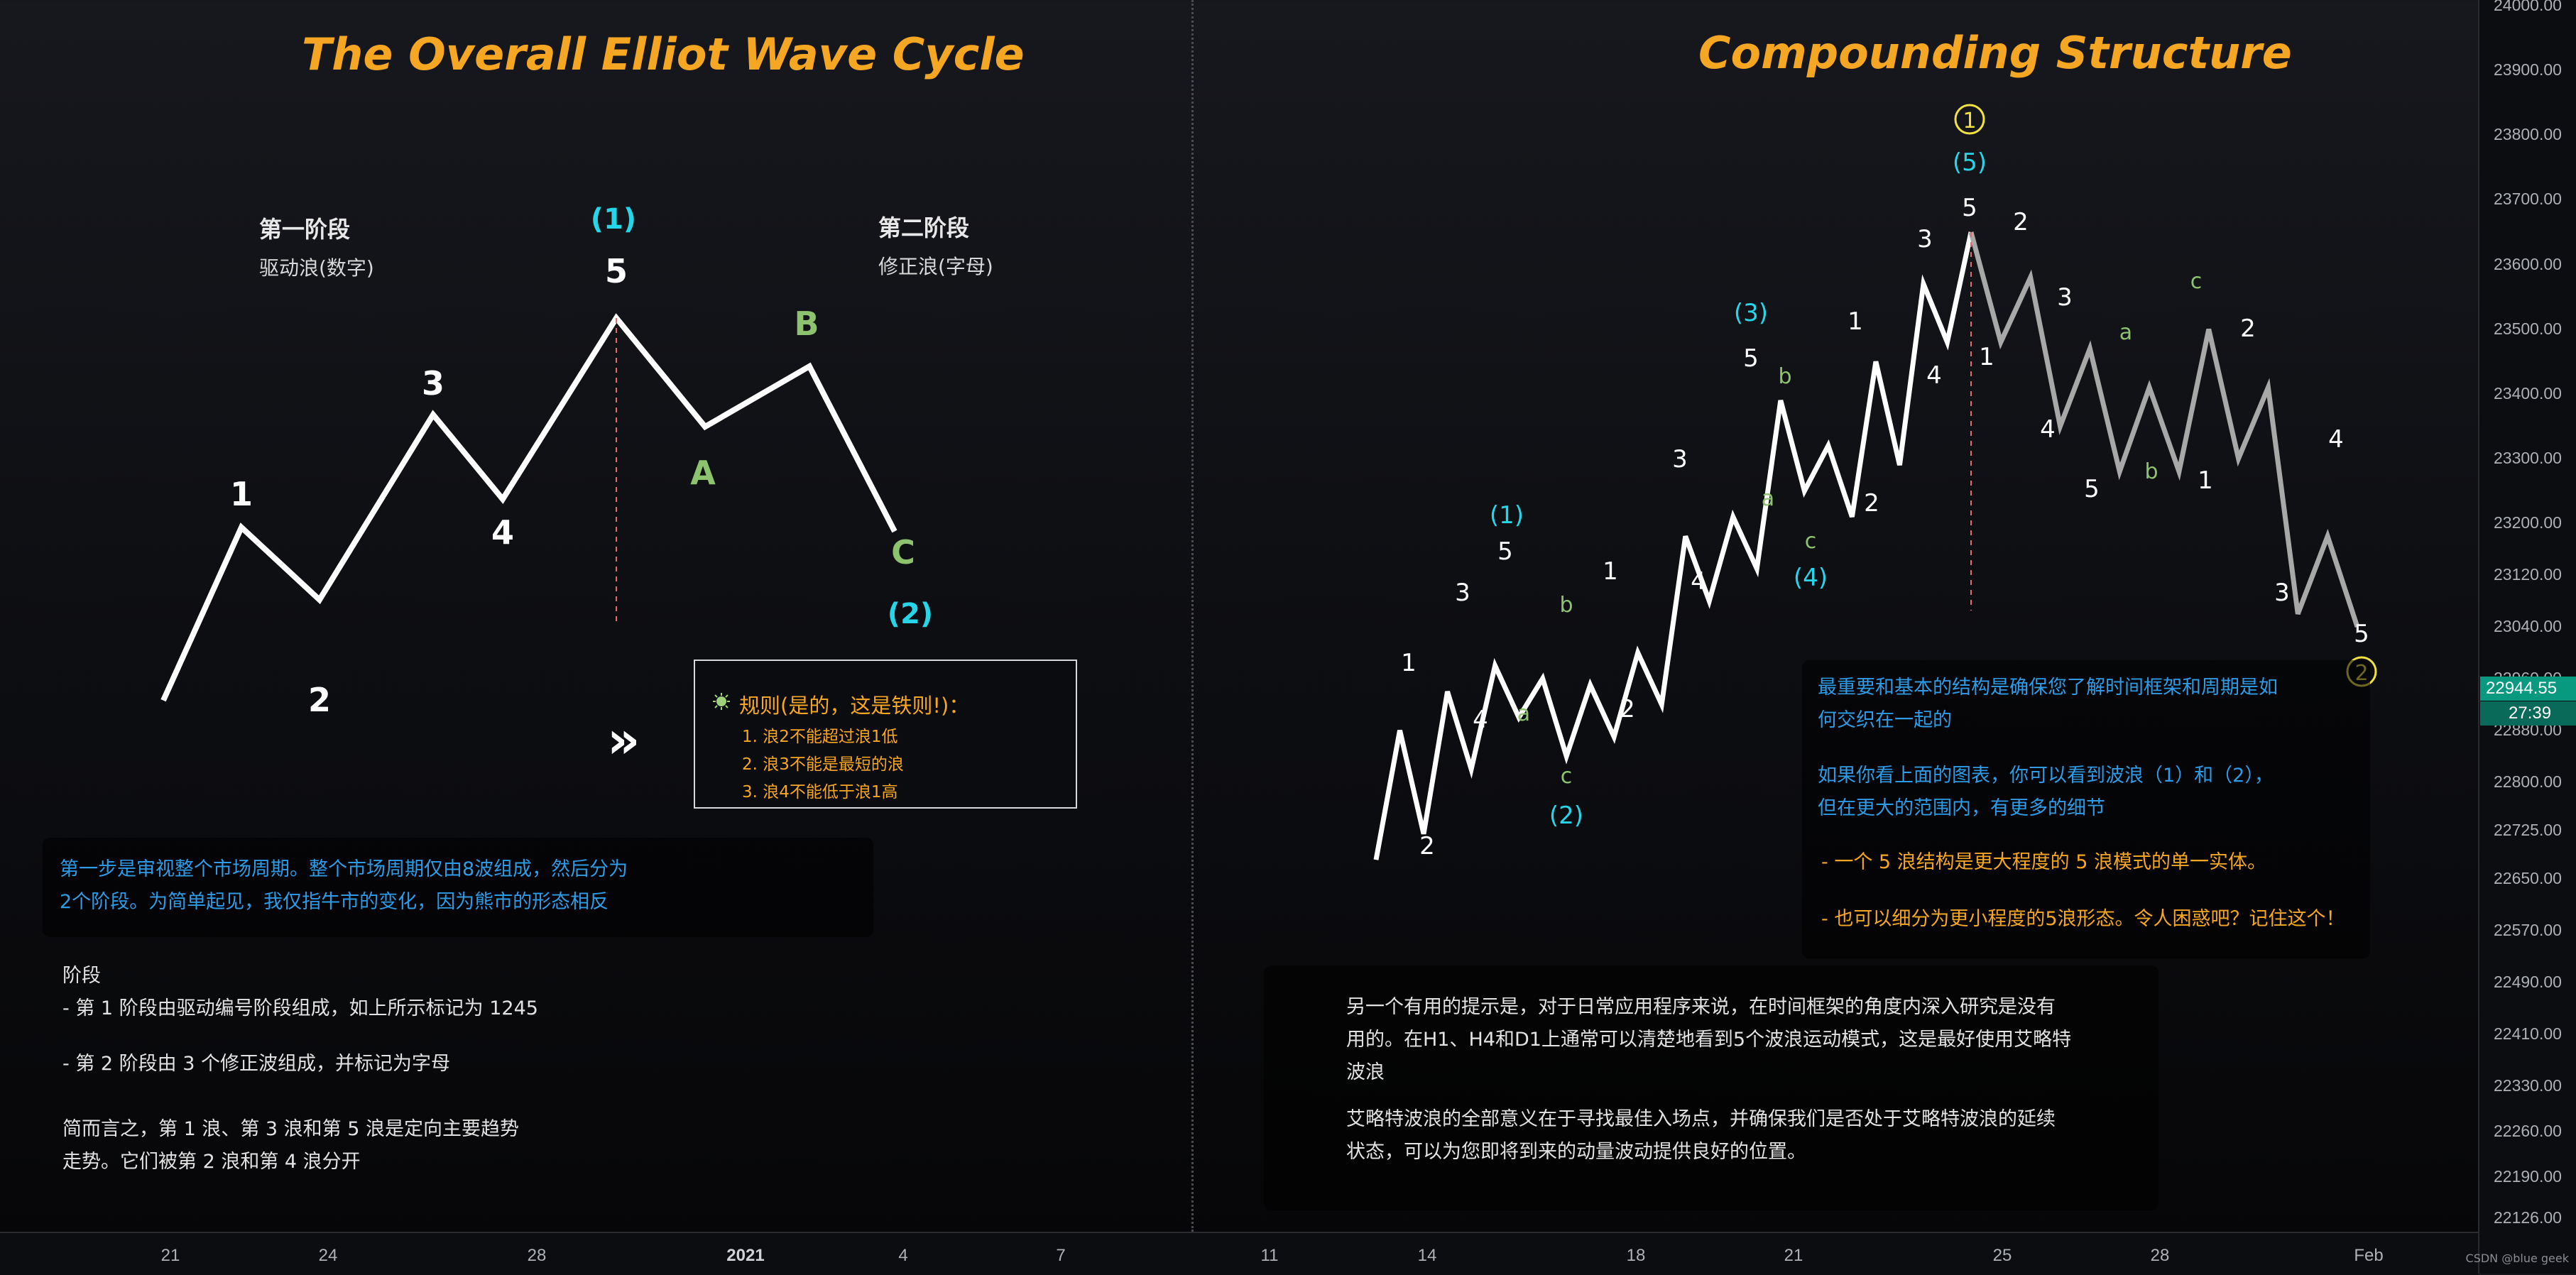 Image resolution: width=2576 pixels, height=1275 pixels. I want to click on price-tick-label: 22126.00, so click(2528, 1217).